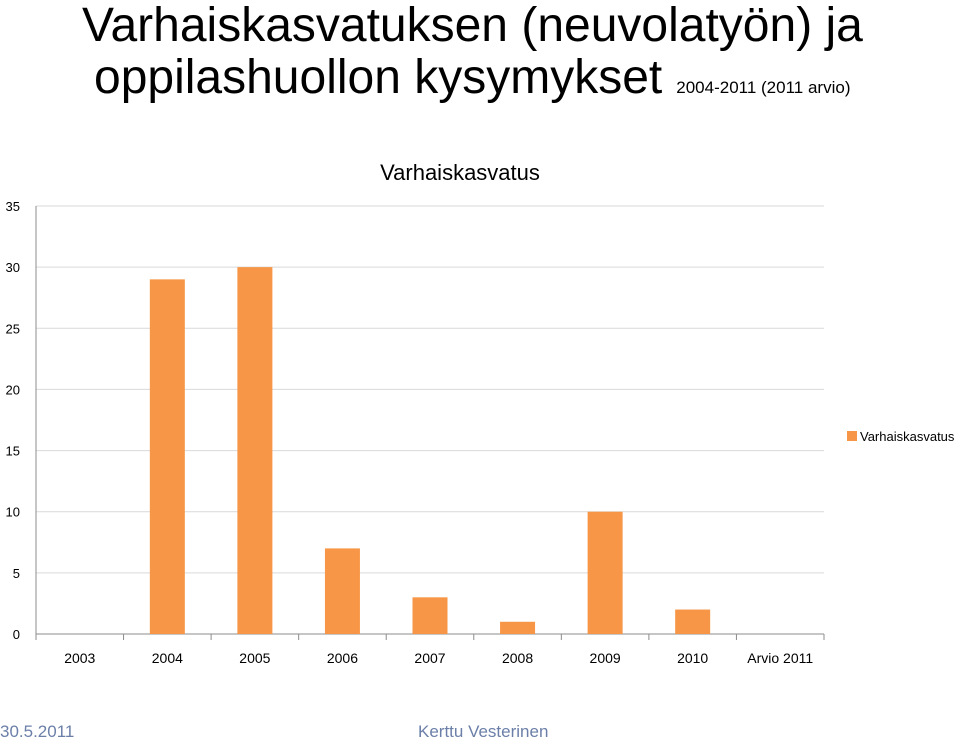 The width and height of the screenshot is (960, 742). I want to click on footer-date: 30.5.2011, so click(37, 731).